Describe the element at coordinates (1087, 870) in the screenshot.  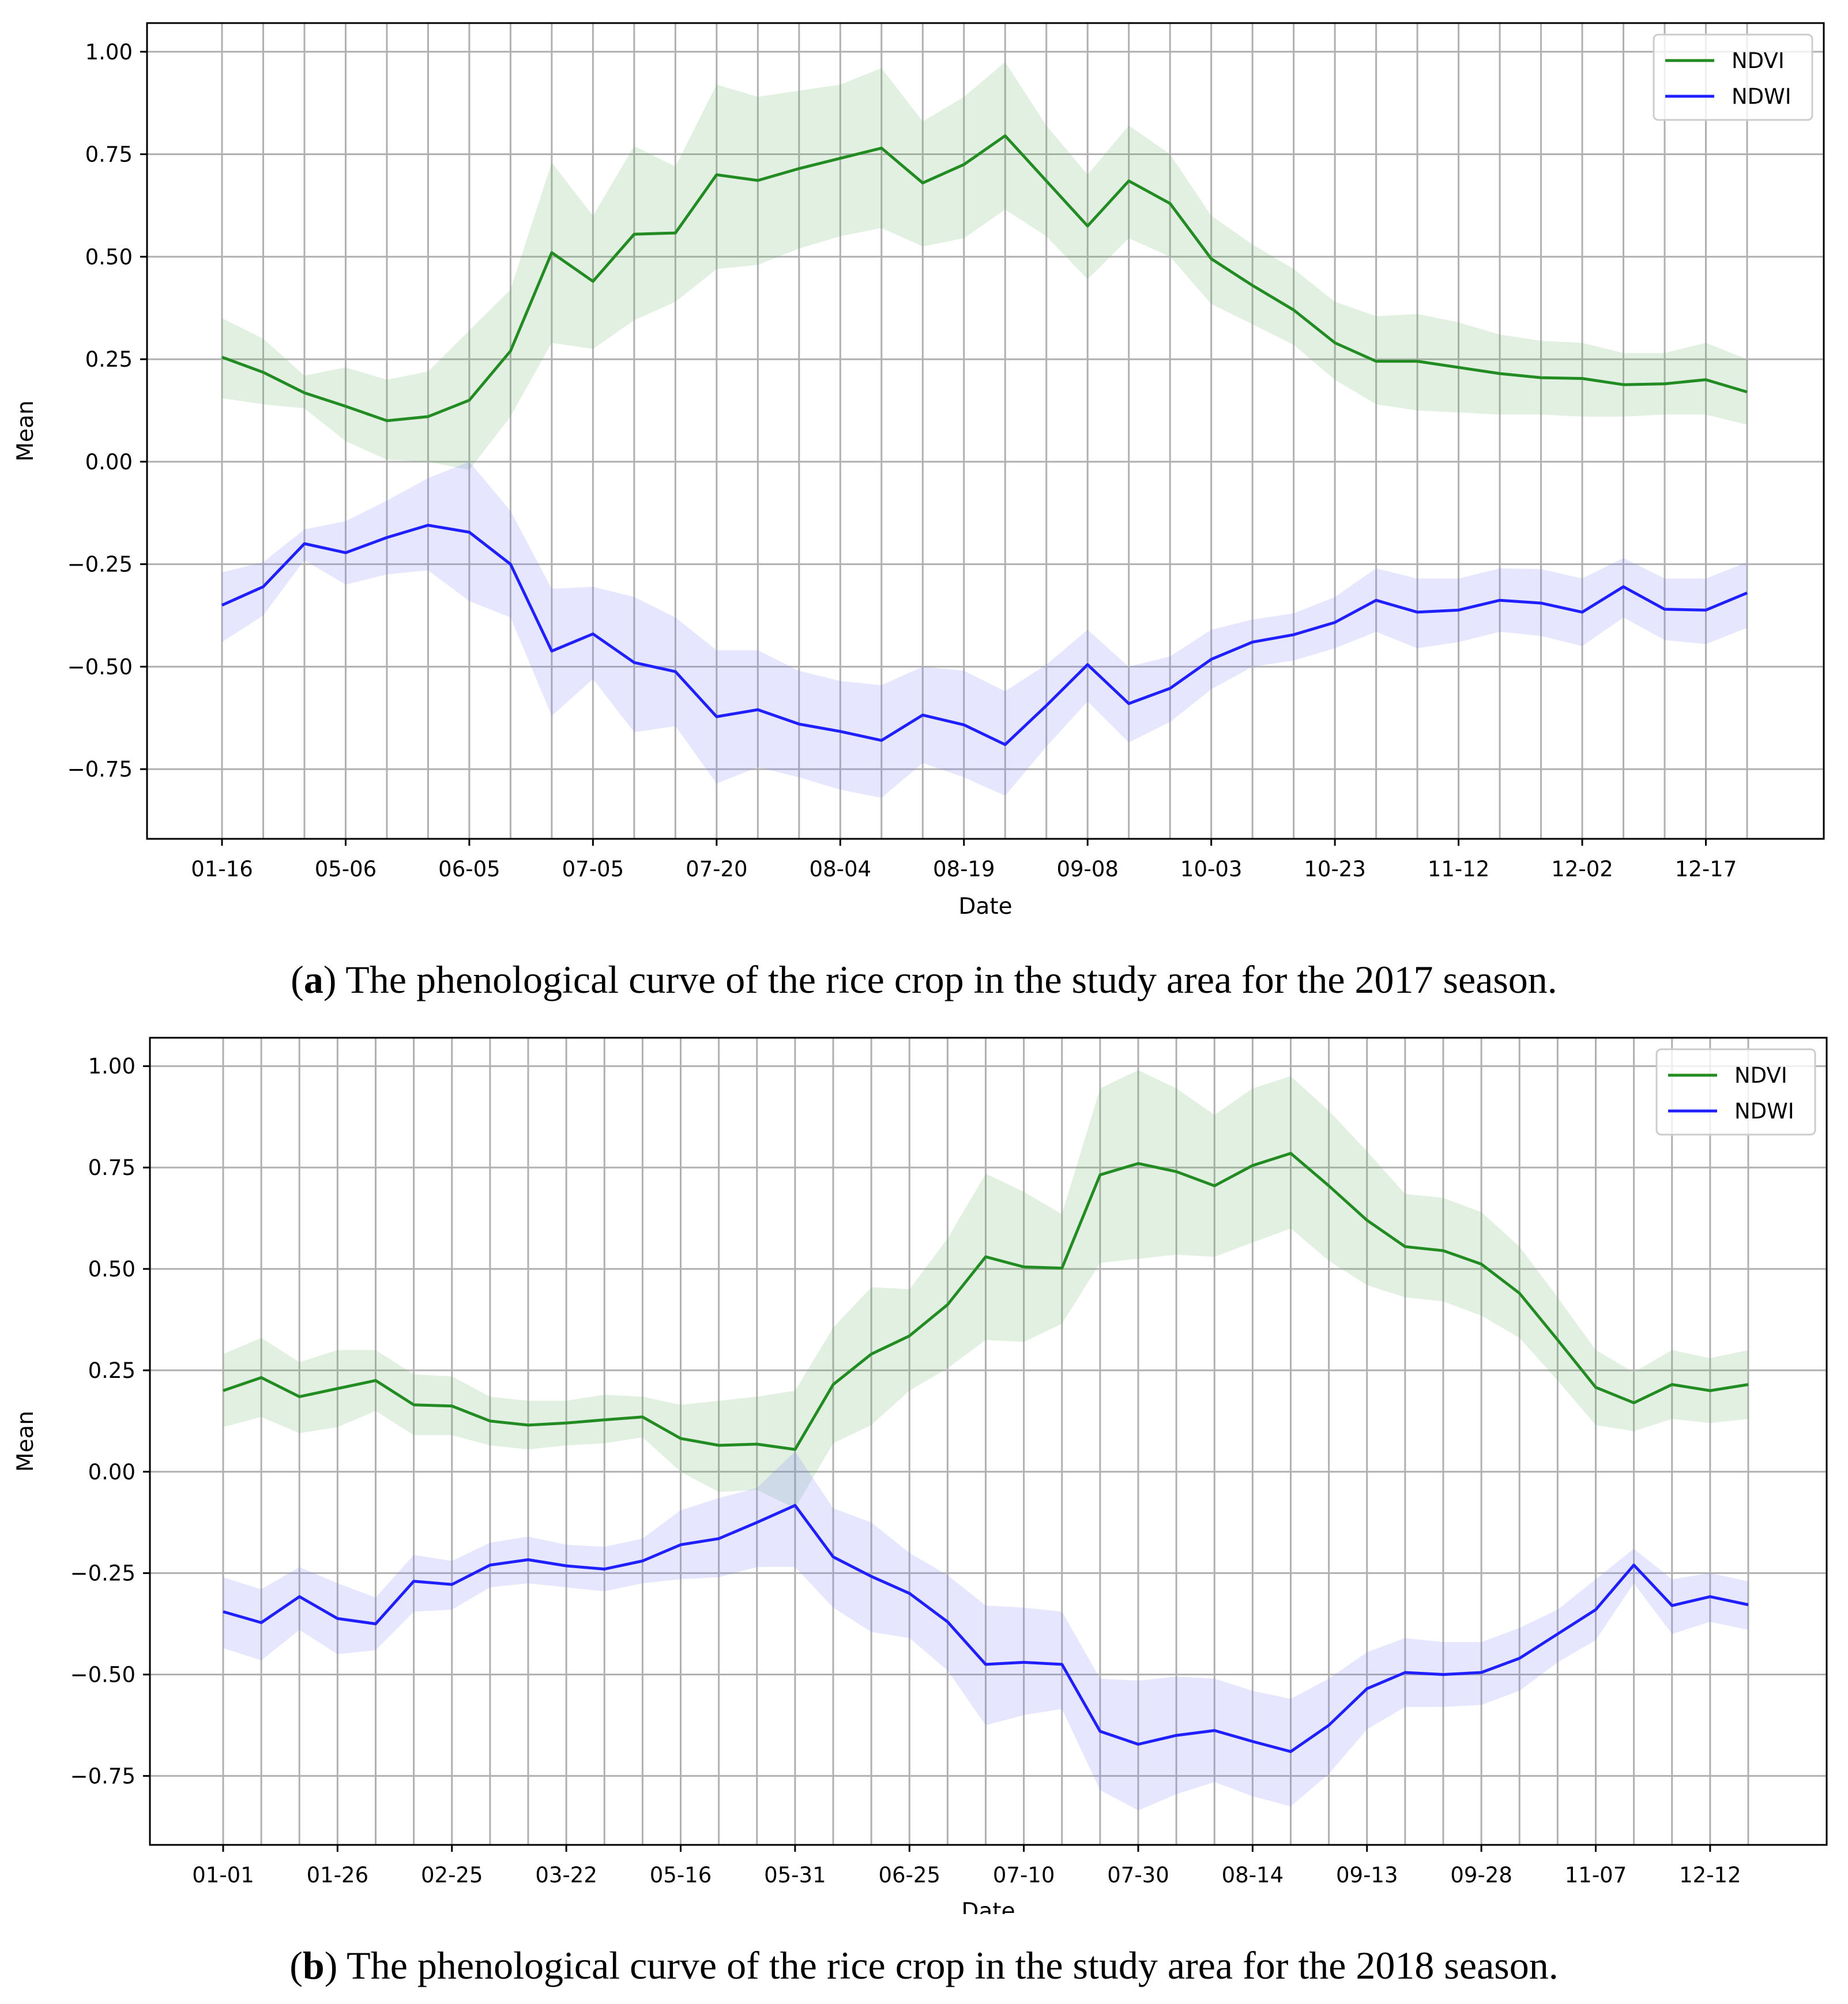
I see `x-tick-label: 09-08` at that location.